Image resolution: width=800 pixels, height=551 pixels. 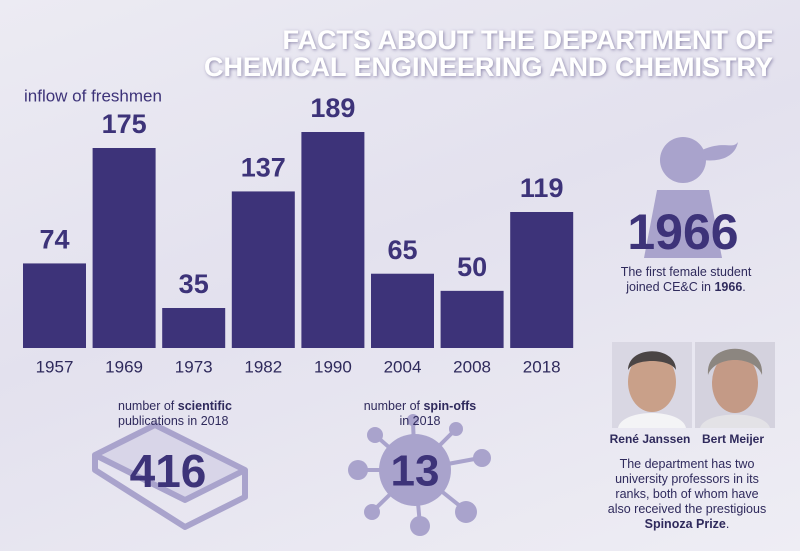 What do you see at coordinates (93, 95) in the screenshot?
I see `chart-subtitle: inflow of freshmen` at bounding box center [93, 95].